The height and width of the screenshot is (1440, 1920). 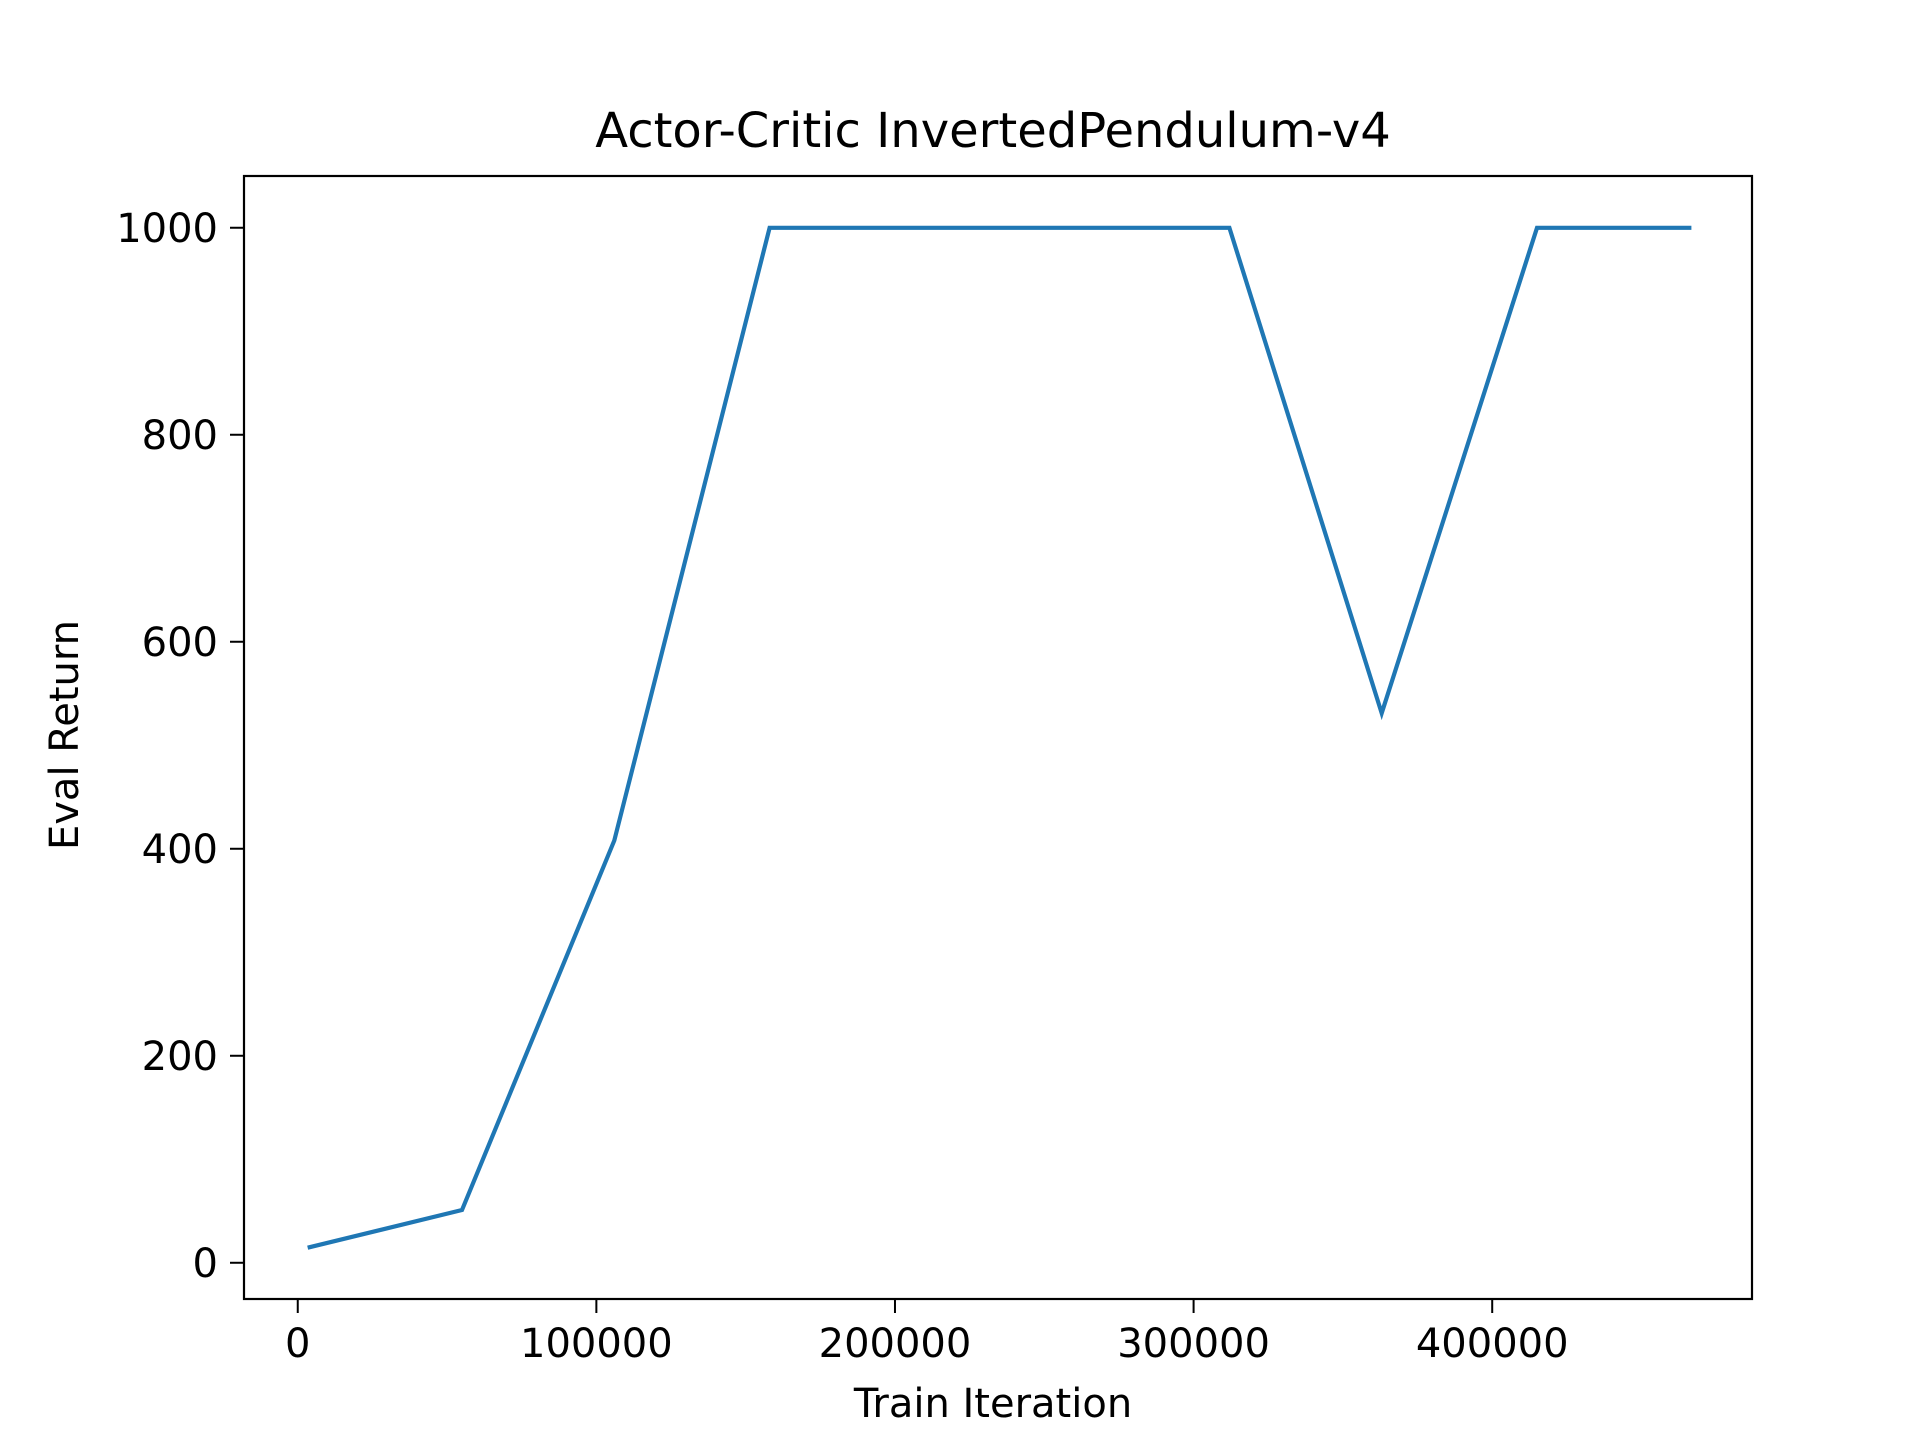 What do you see at coordinates (180, 850) in the screenshot?
I see `y-tick-label: 400` at bounding box center [180, 850].